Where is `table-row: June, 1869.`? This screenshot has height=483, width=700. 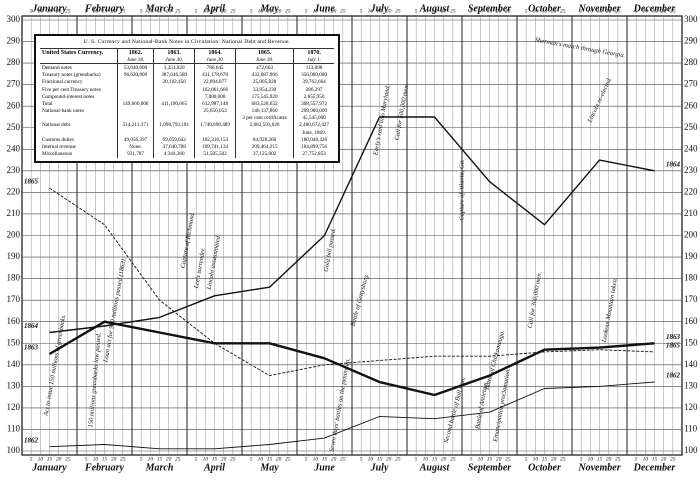
table-row: June, 1869. is located at coordinates (187, 133).